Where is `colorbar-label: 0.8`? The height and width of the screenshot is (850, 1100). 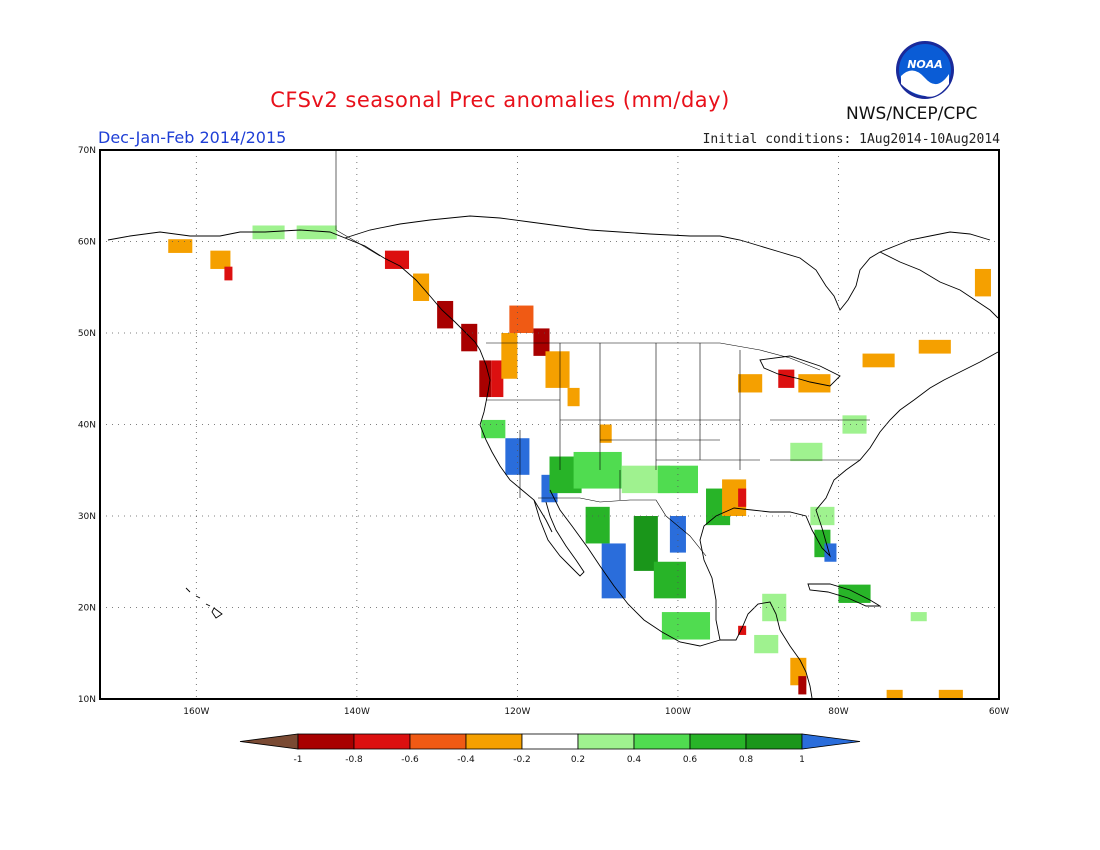 colorbar-label: 0.8 is located at coordinates (746, 760).